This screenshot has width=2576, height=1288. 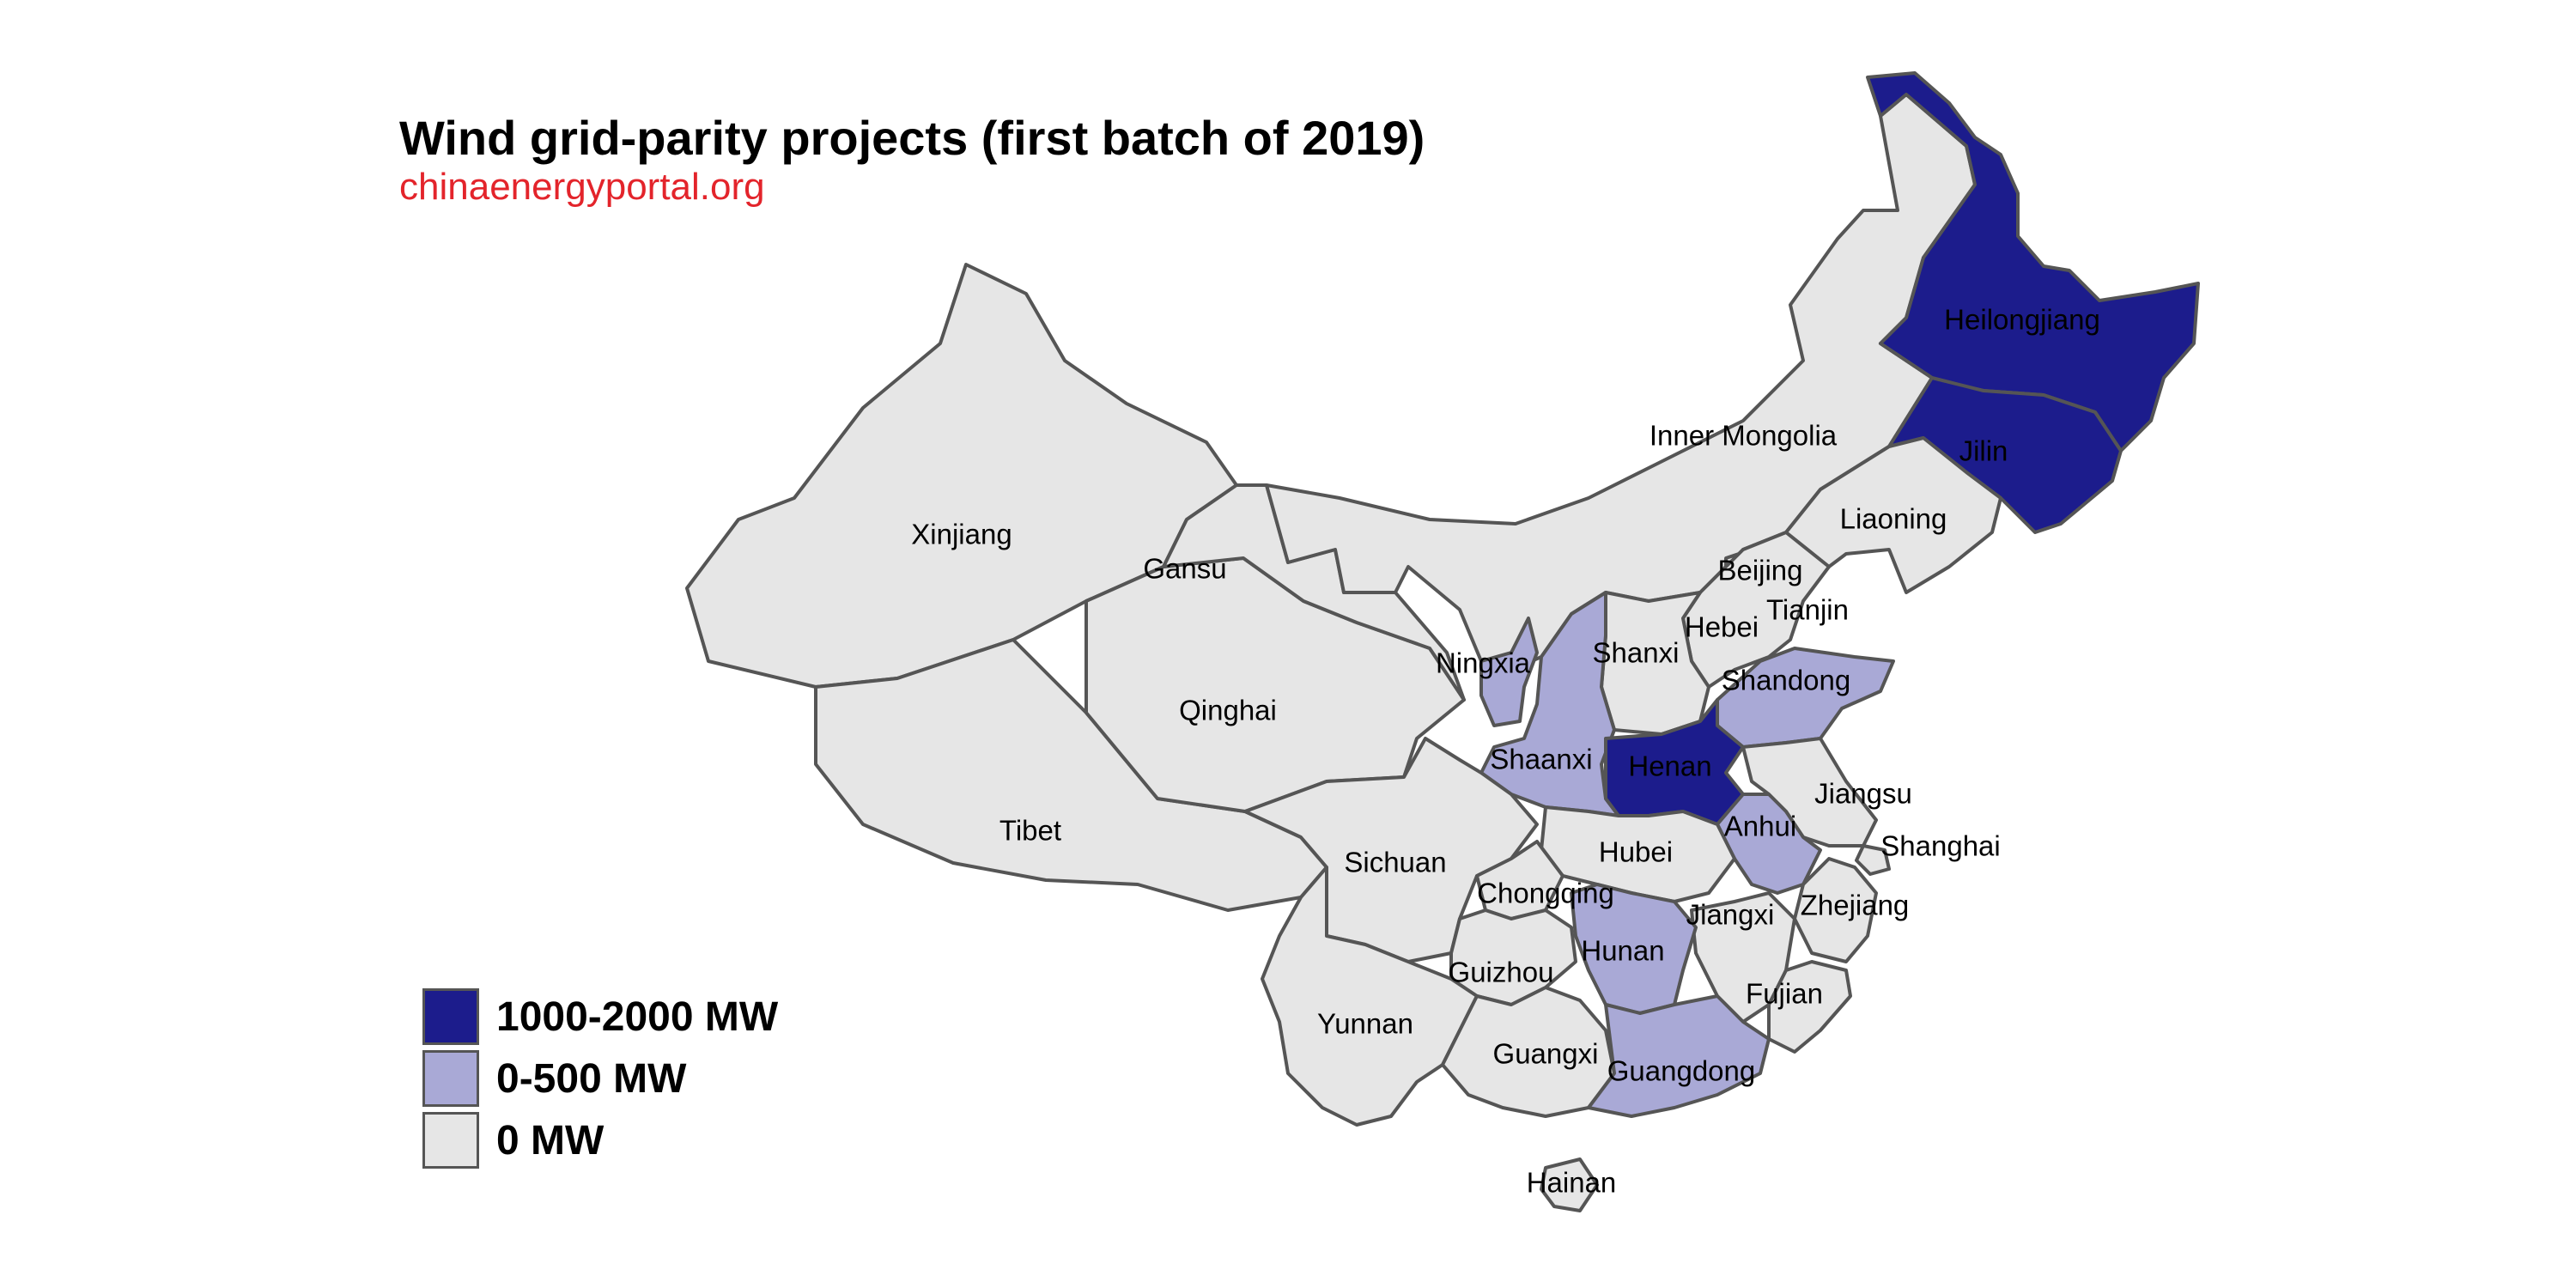 I want to click on province-label-ningxia: Ningxia, so click(x=1484, y=663).